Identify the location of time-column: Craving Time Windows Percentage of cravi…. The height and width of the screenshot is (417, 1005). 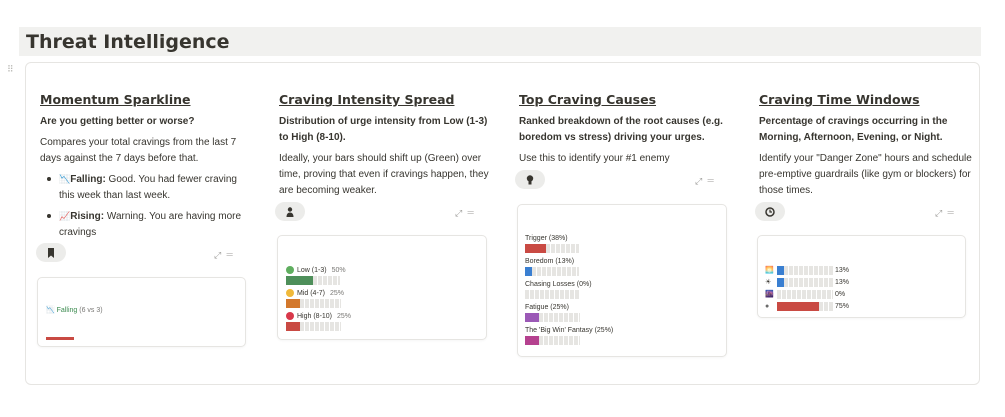
(866, 145).